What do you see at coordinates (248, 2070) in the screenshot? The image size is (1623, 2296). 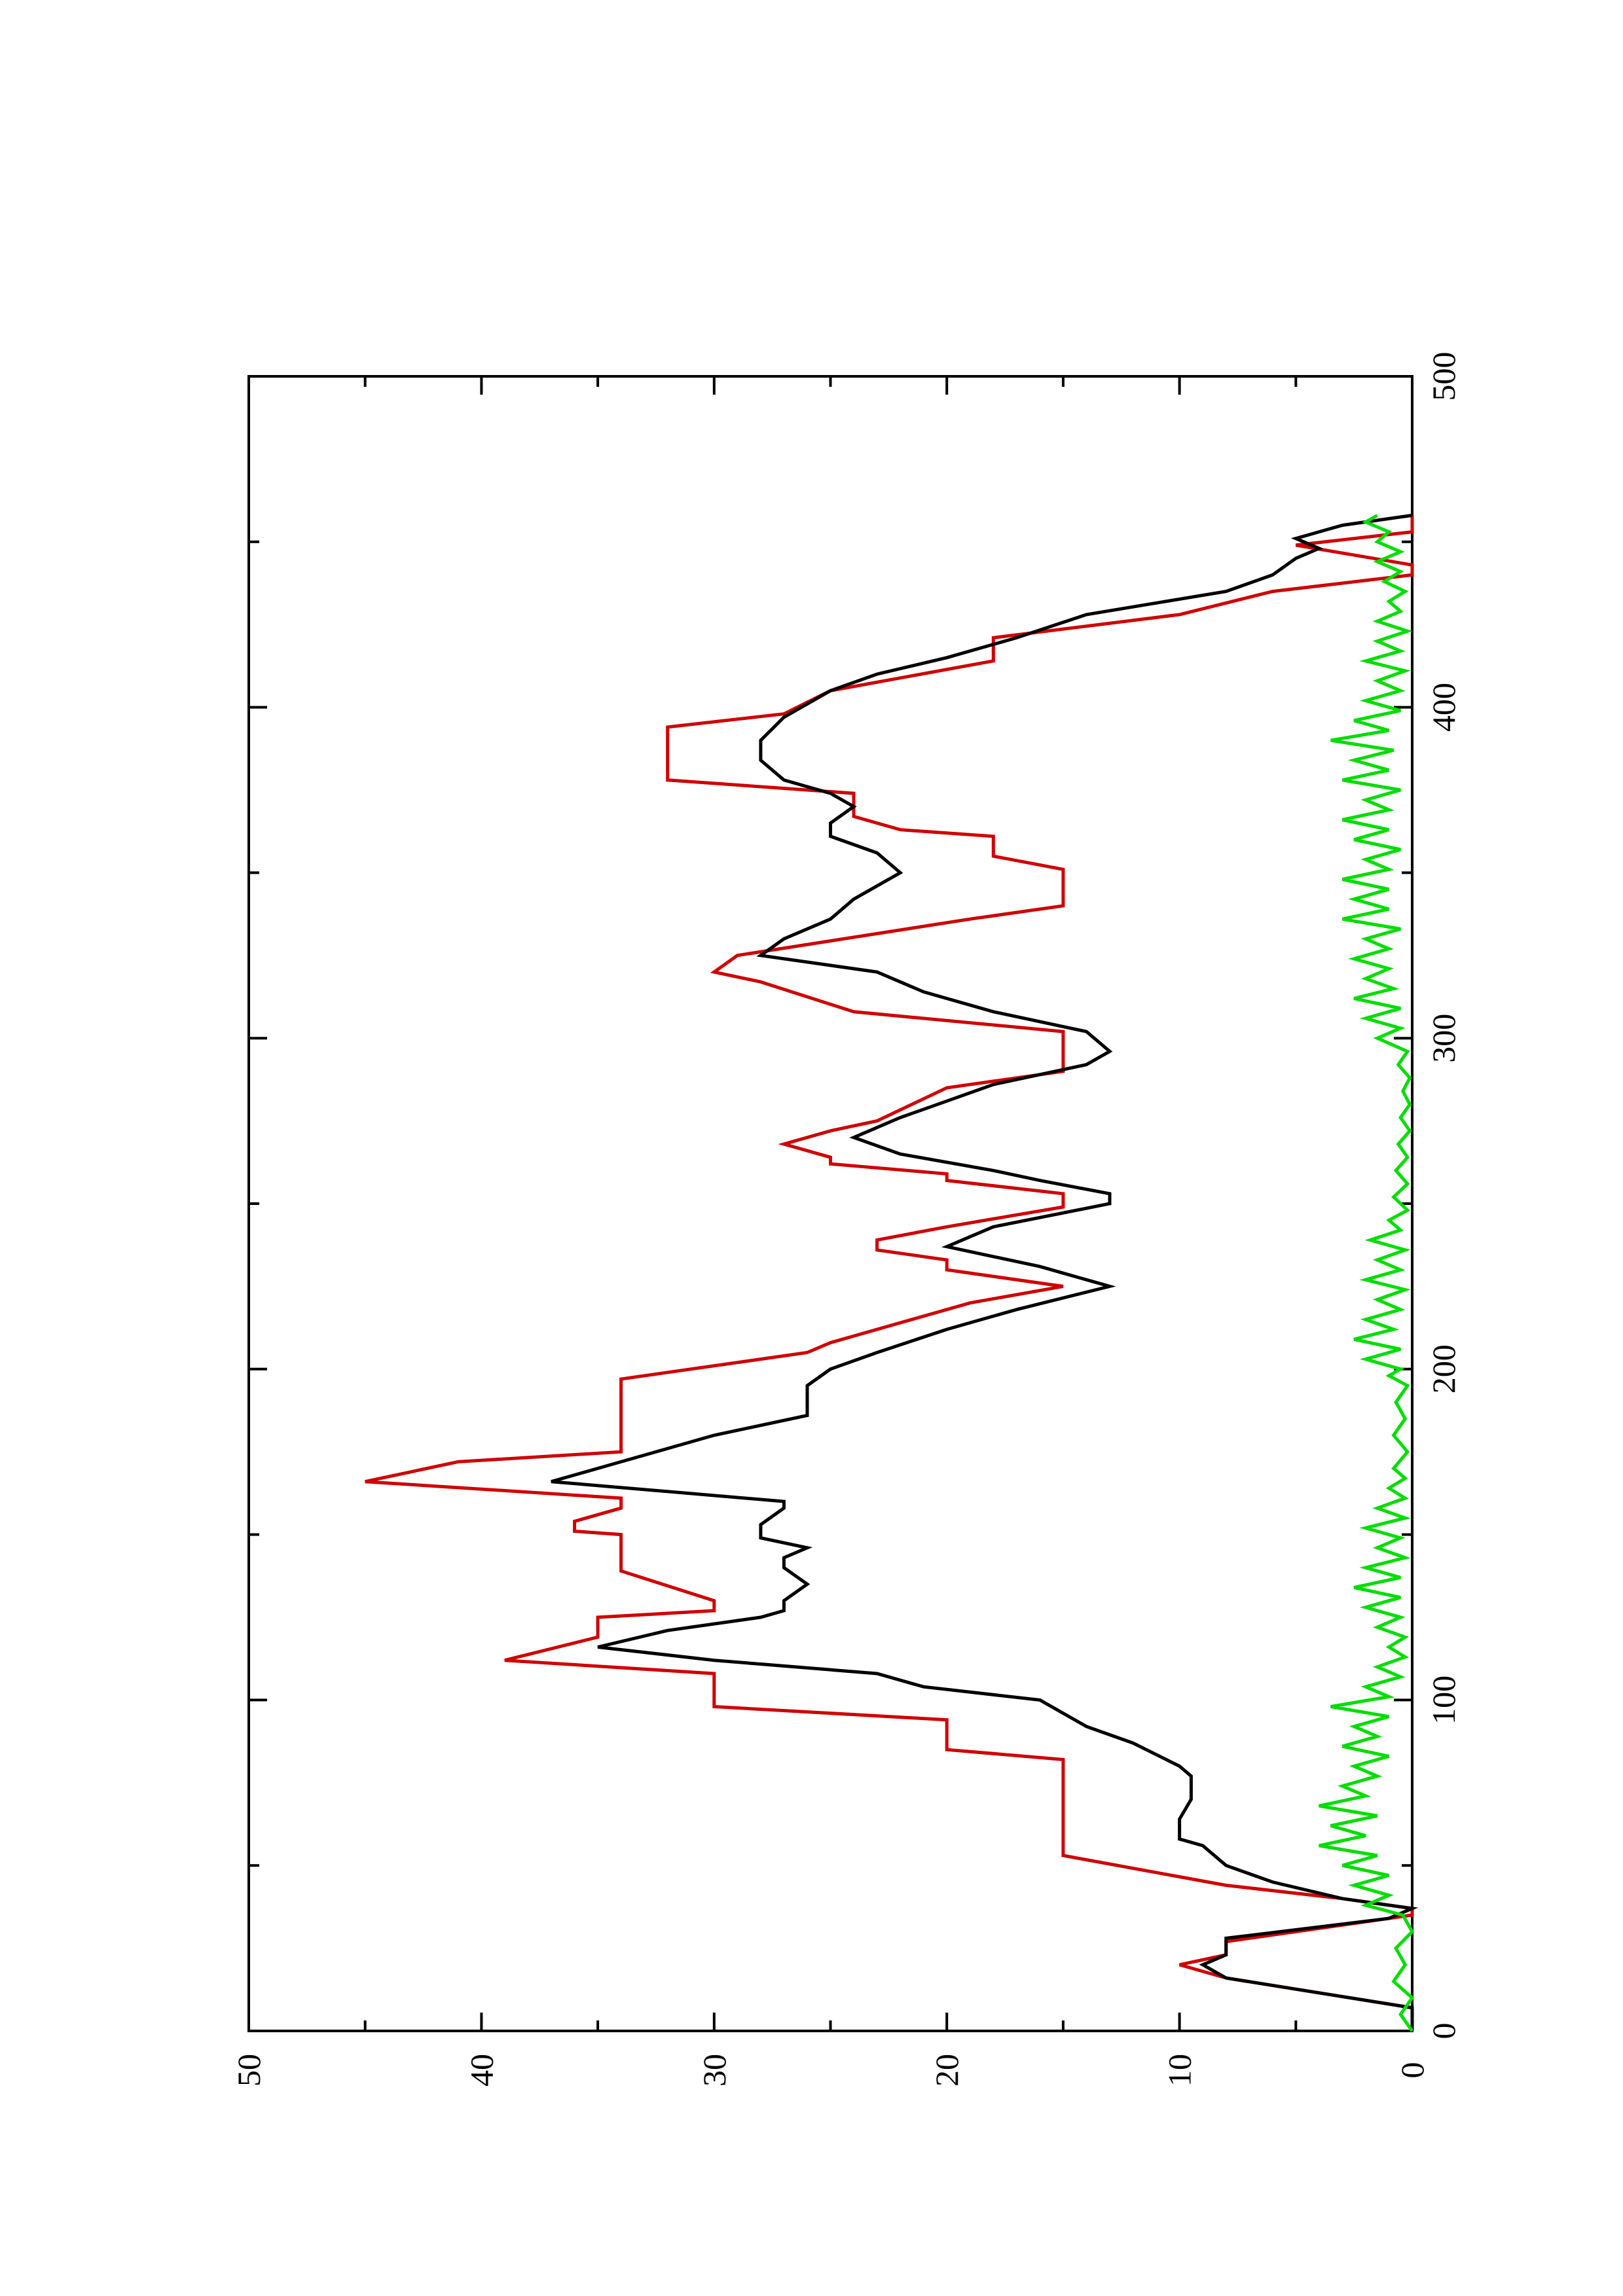 I see `y-tick-label: 50` at bounding box center [248, 2070].